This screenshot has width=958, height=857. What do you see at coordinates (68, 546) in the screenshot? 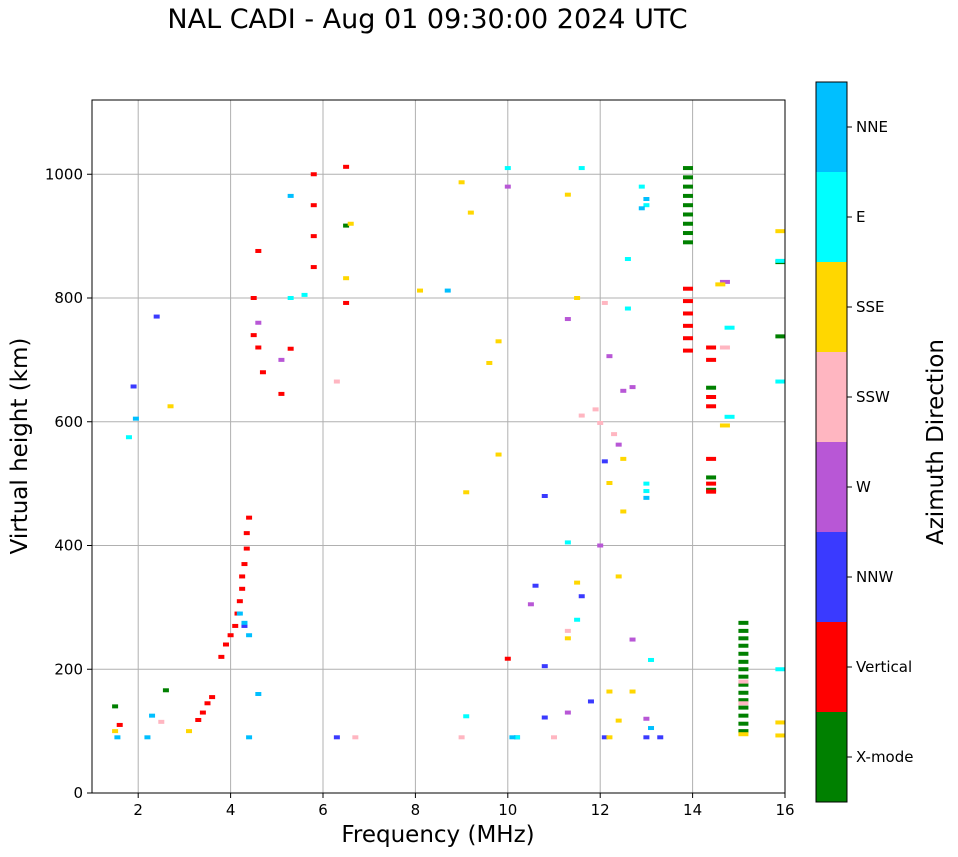
I see `y-tick-label: 400` at bounding box center [68, 546].